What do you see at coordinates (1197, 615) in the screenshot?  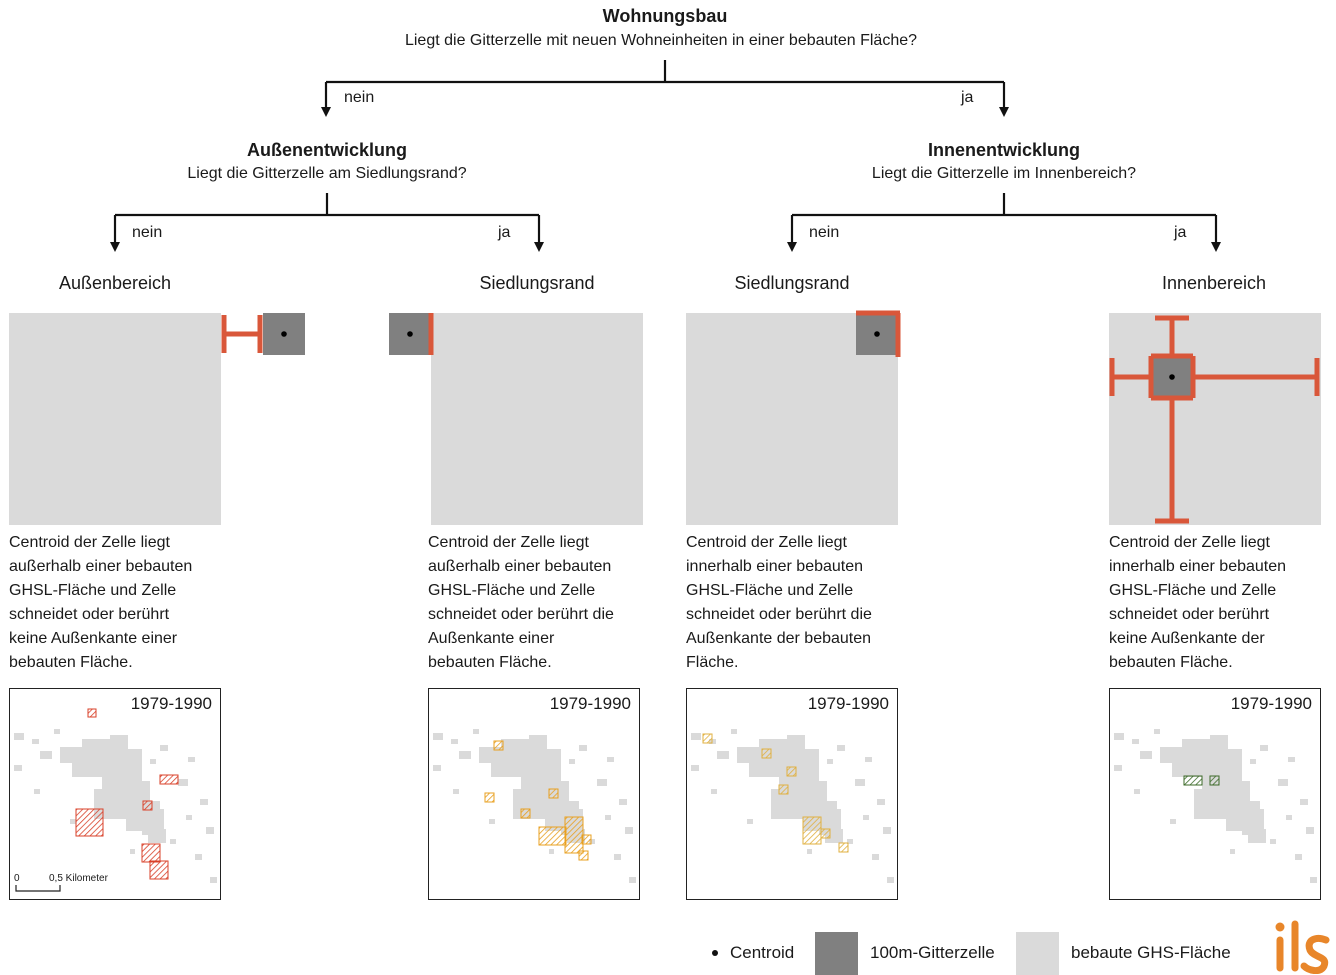 I see `description-line: schneidet oder berührt` at bounding box center [1197, 615].